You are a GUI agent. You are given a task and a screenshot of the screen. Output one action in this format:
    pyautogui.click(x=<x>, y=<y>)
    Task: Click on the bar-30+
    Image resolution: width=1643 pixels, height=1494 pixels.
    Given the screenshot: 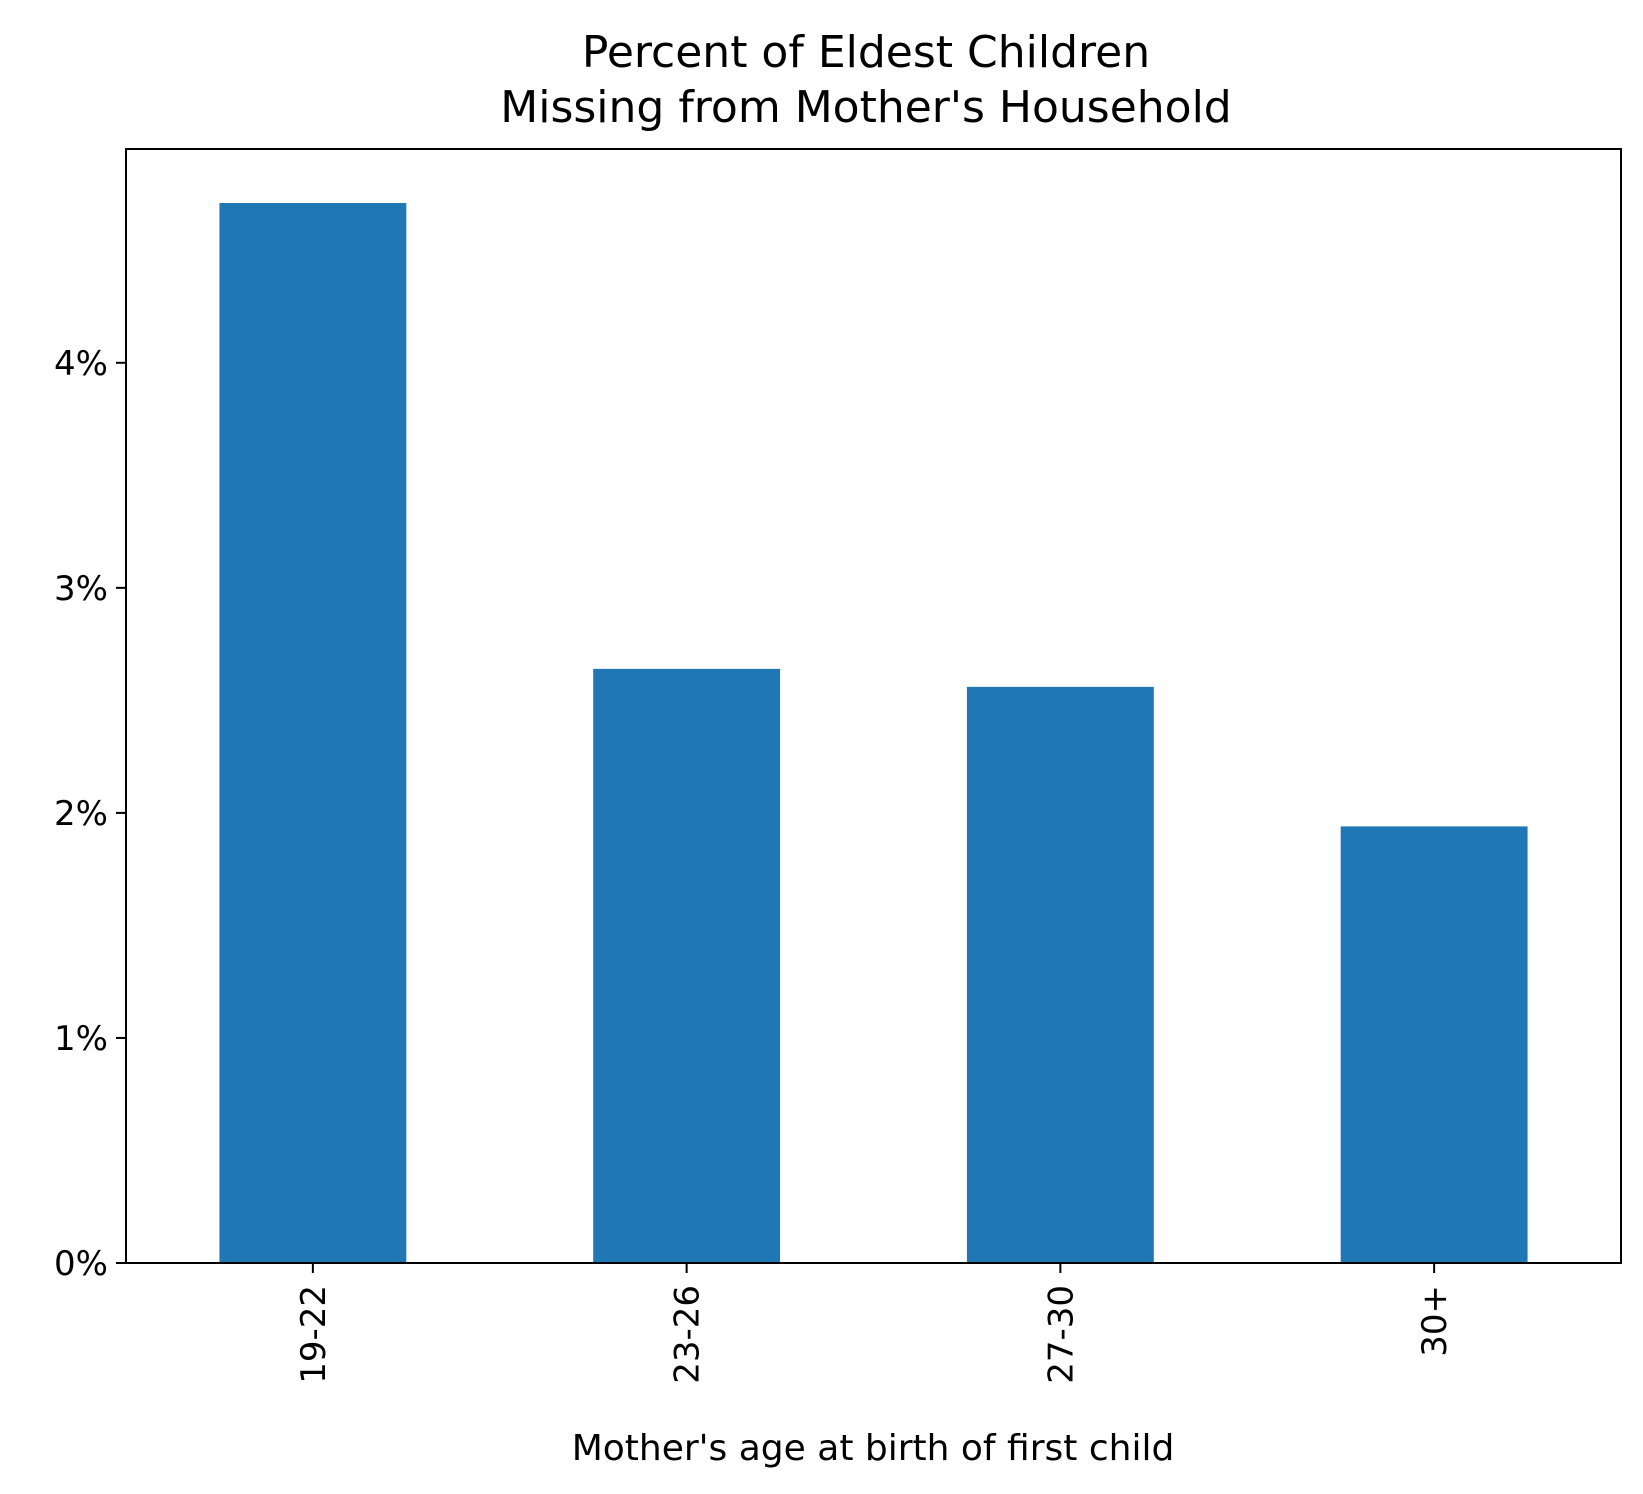 What is the action you would take?
    pyautogui.click(x=1434, y=1044)
    